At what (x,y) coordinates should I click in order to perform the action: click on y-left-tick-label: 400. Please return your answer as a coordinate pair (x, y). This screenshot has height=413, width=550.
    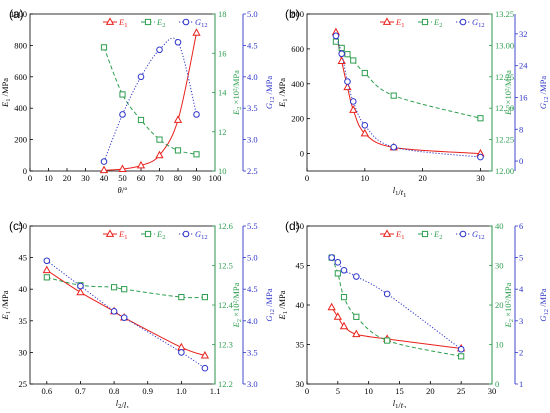
    Looking at the image, I should click on (20, 108).